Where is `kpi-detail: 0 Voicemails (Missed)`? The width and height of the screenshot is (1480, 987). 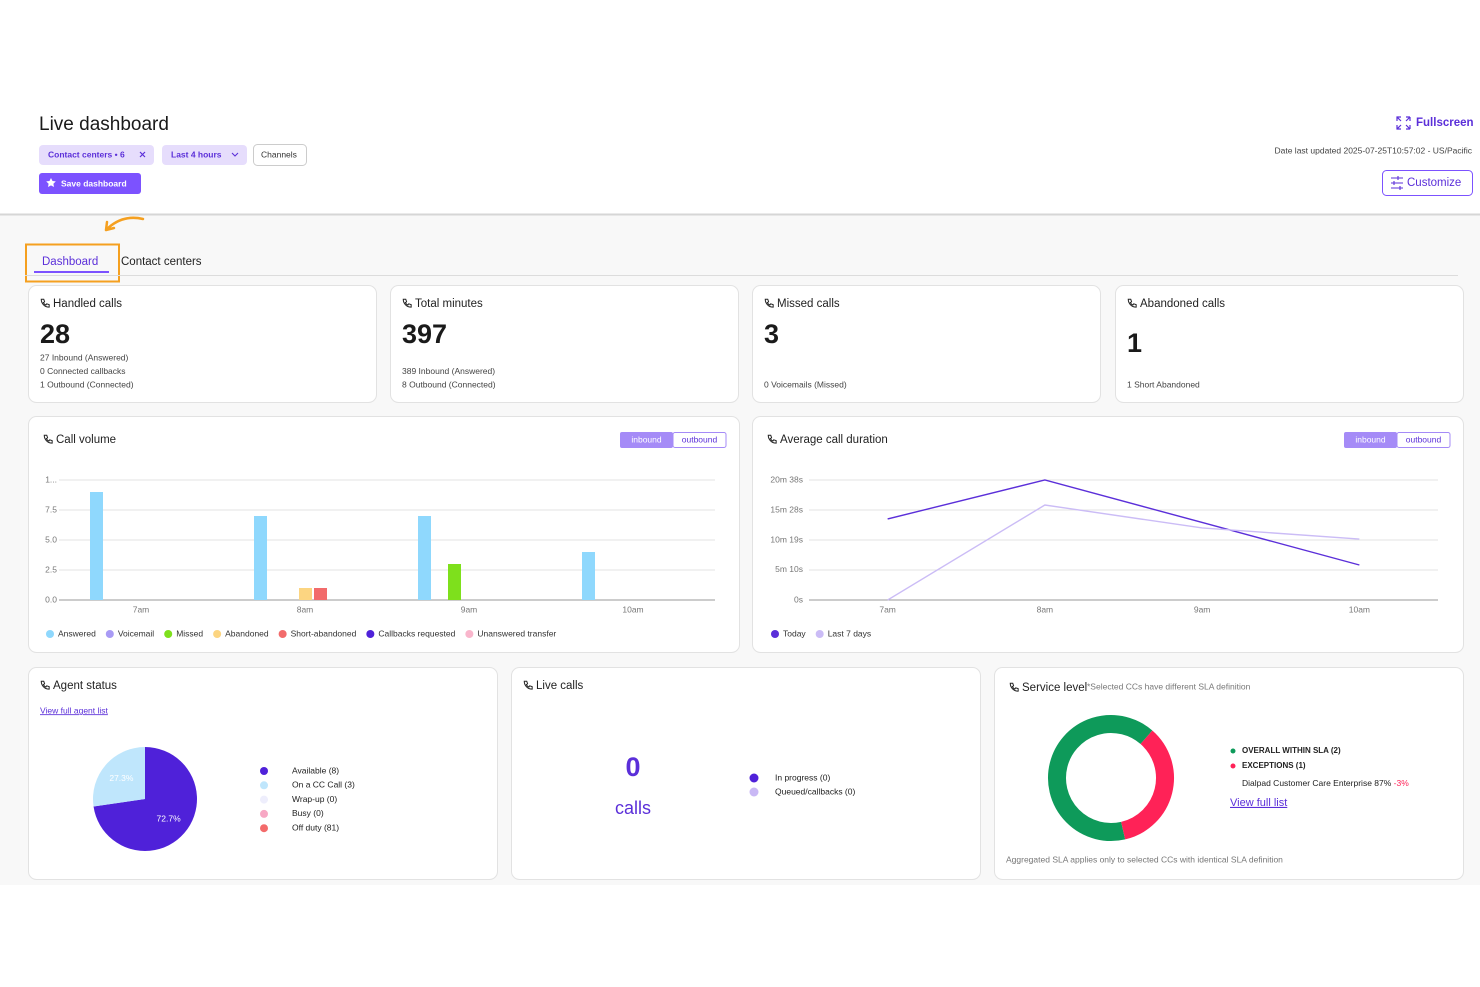 kpi-detail: 0 Voicemails (Missed) is located at coordinates (805, 384).